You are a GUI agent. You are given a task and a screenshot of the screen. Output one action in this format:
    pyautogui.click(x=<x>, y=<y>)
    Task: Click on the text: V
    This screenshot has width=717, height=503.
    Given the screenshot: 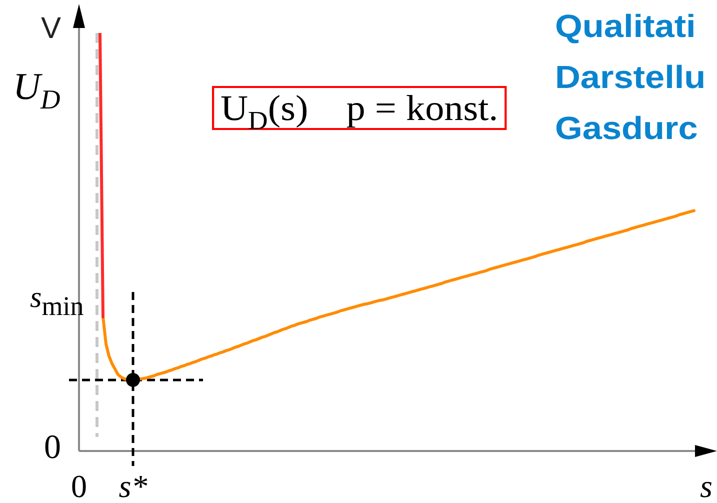 What is the action you would take?
    pyautogui.click(x=51, y=28)
    